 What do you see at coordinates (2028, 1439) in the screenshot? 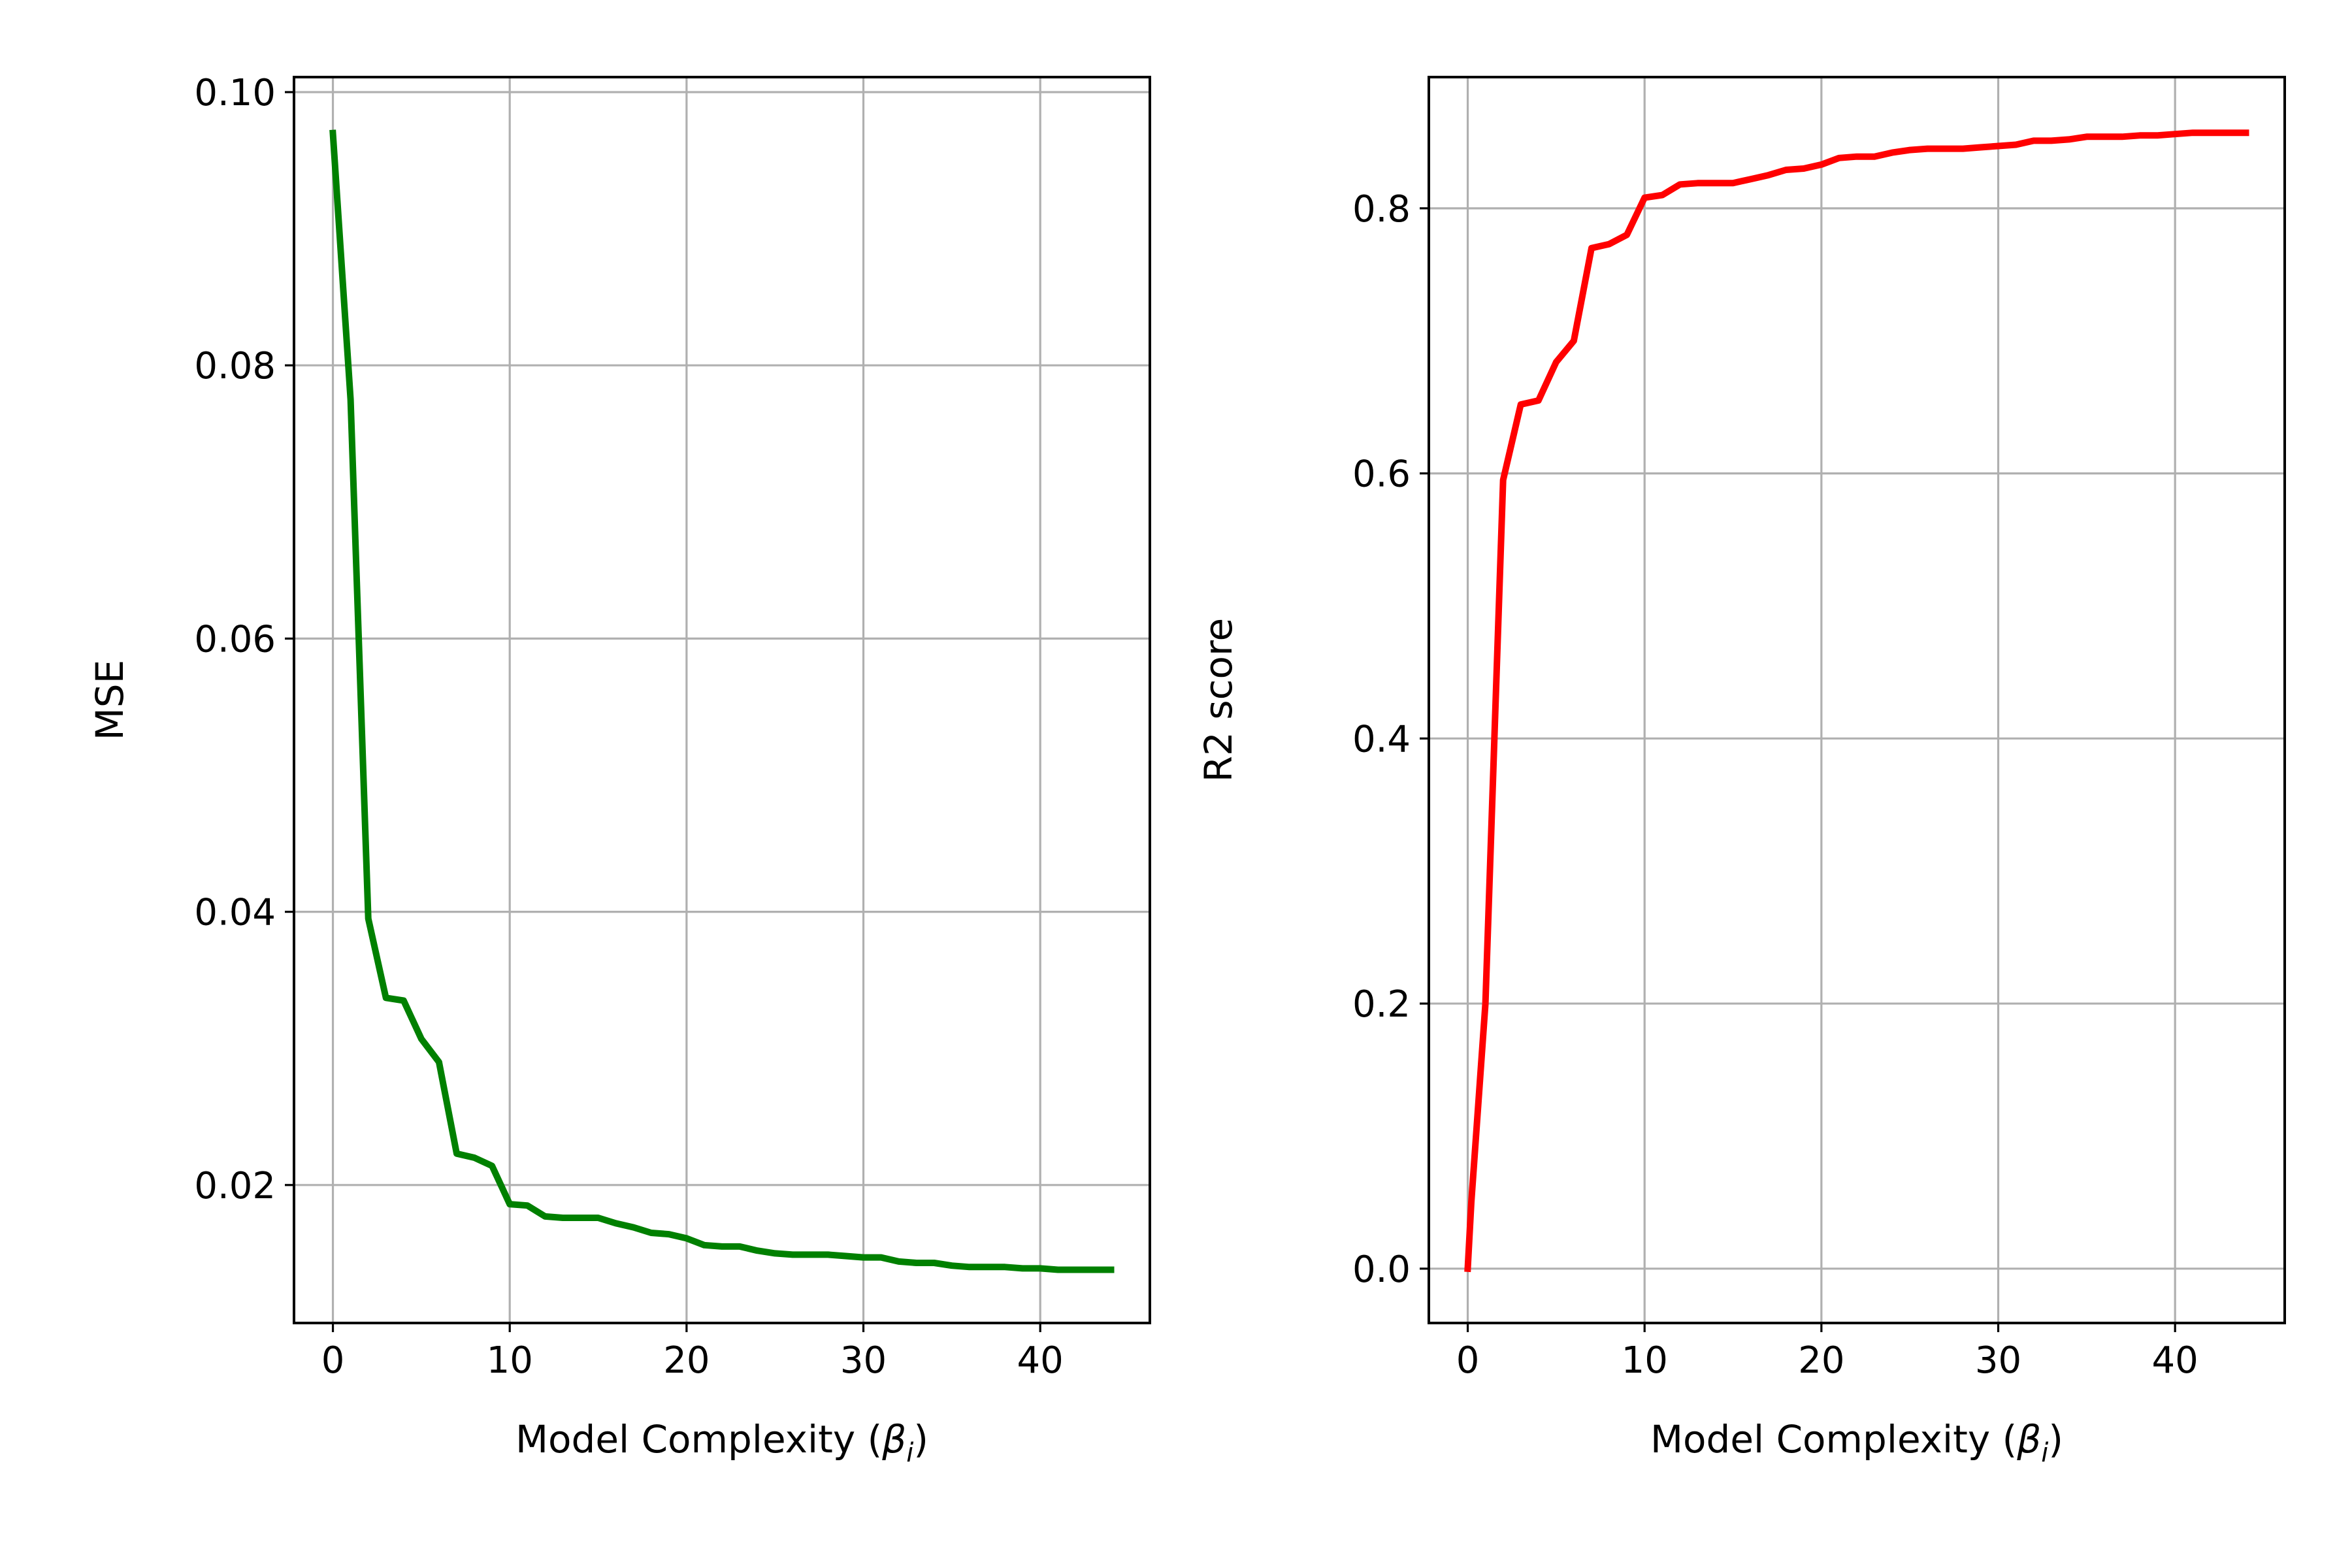
I see `r2-x-axis-label-symbol: β` at bounding box center [2028, 1439].